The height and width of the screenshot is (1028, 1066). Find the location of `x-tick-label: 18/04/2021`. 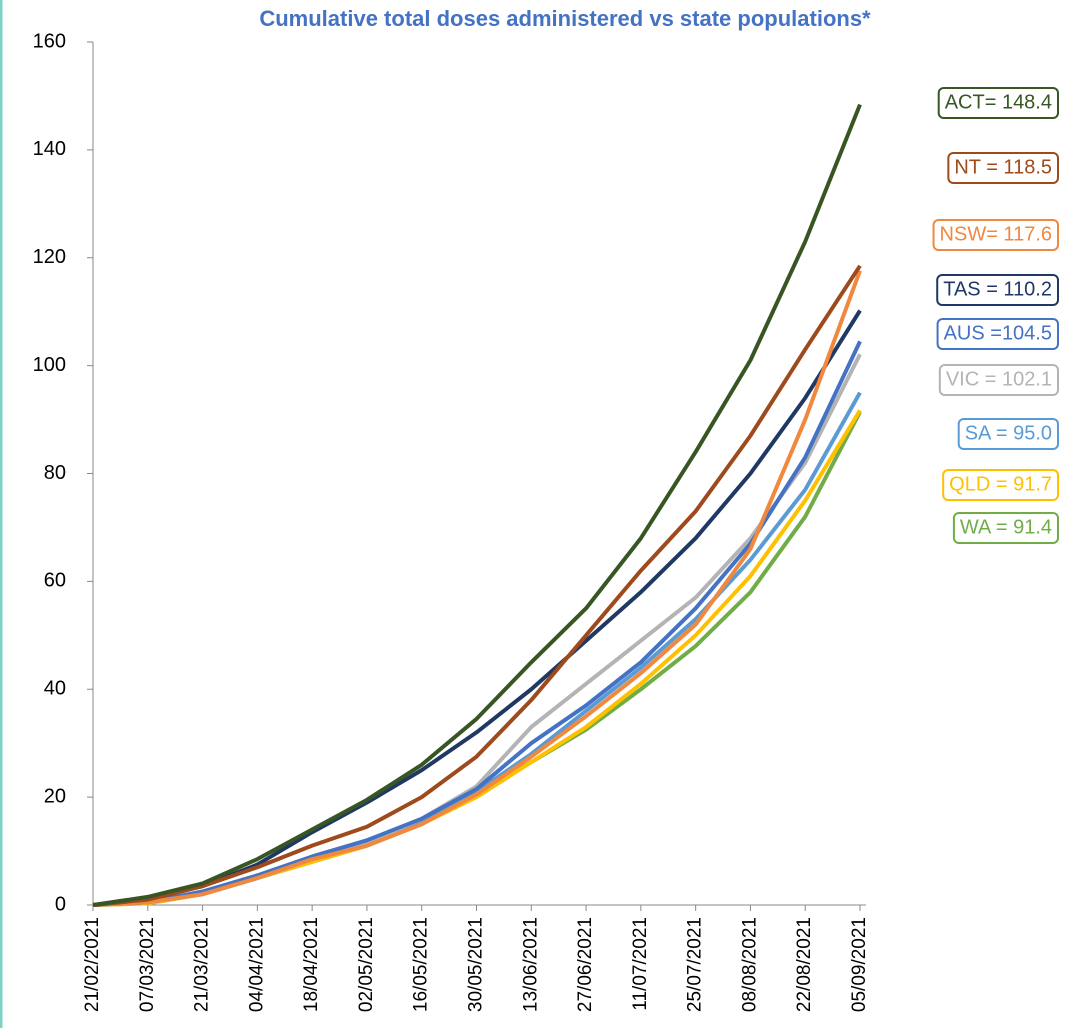

x-tick-label: 18/04/2021 is located at coordinates (311, 964).